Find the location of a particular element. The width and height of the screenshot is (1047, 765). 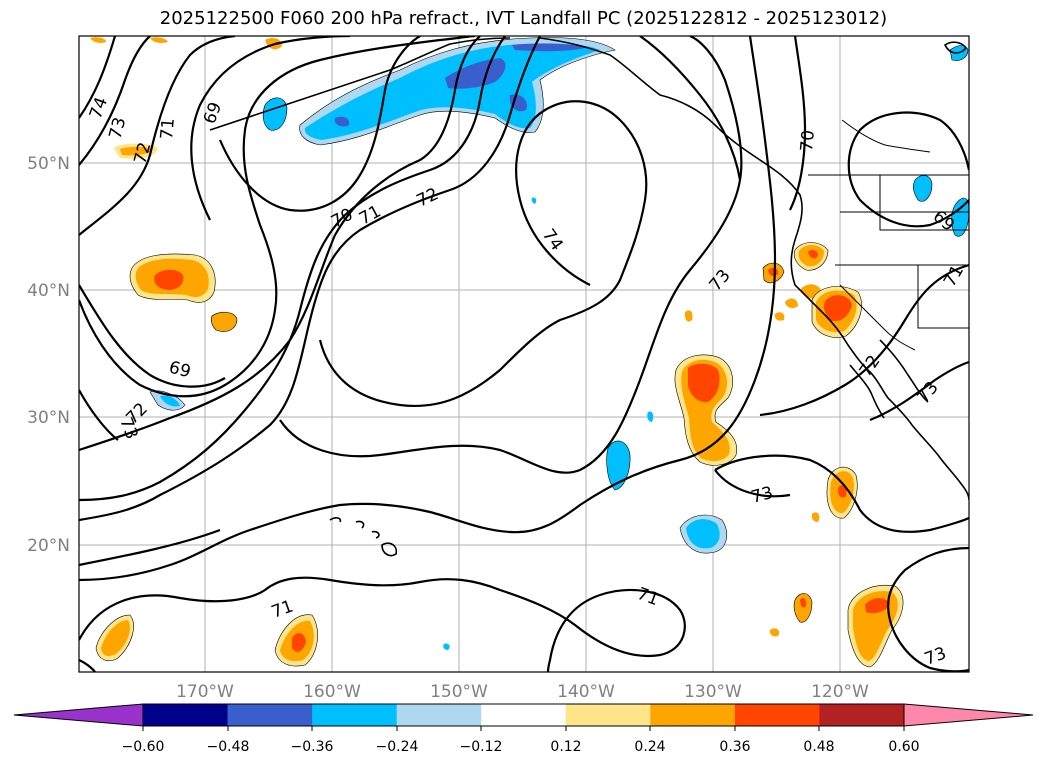

contour-74-loop is located at coordinates (483, 253).